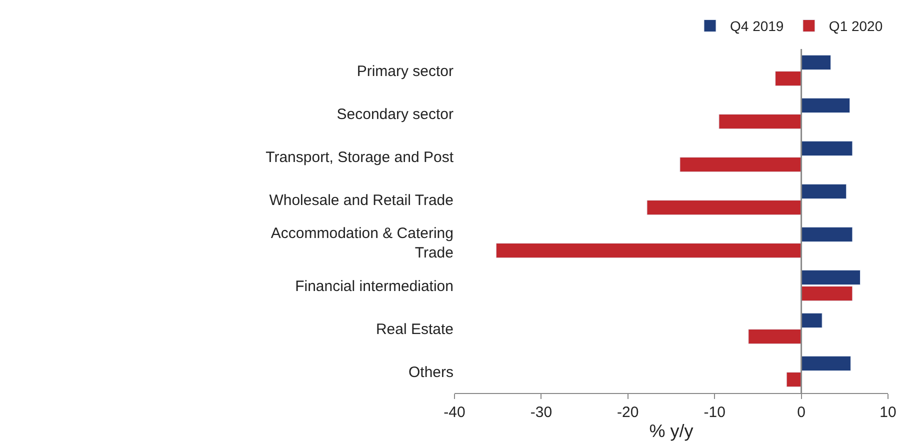 The image size is (913, 448). What do you see at coordinates (888, 412) in the screenshot?
I see `x-tick-label: 10` at bounding box center [888, 412].